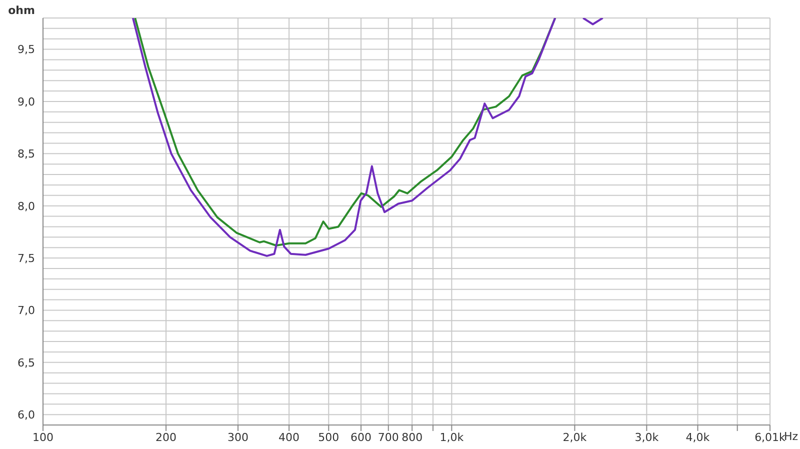 The height and width of the screenshot is (449, 800). What do you see at coordinates (329, 437) in the screenshot?
I see `x-tick-label: 500` at bounding box center [329, 437].